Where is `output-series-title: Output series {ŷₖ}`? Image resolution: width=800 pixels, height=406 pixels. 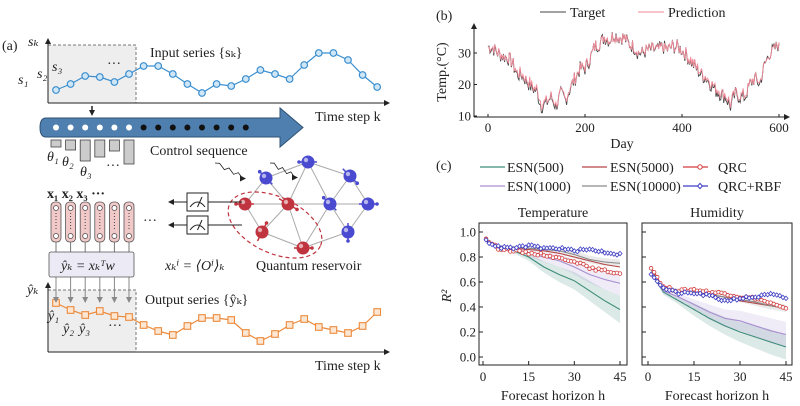 output-series-title: Output series {ŷₖ} is located at coordinates (196, 300).